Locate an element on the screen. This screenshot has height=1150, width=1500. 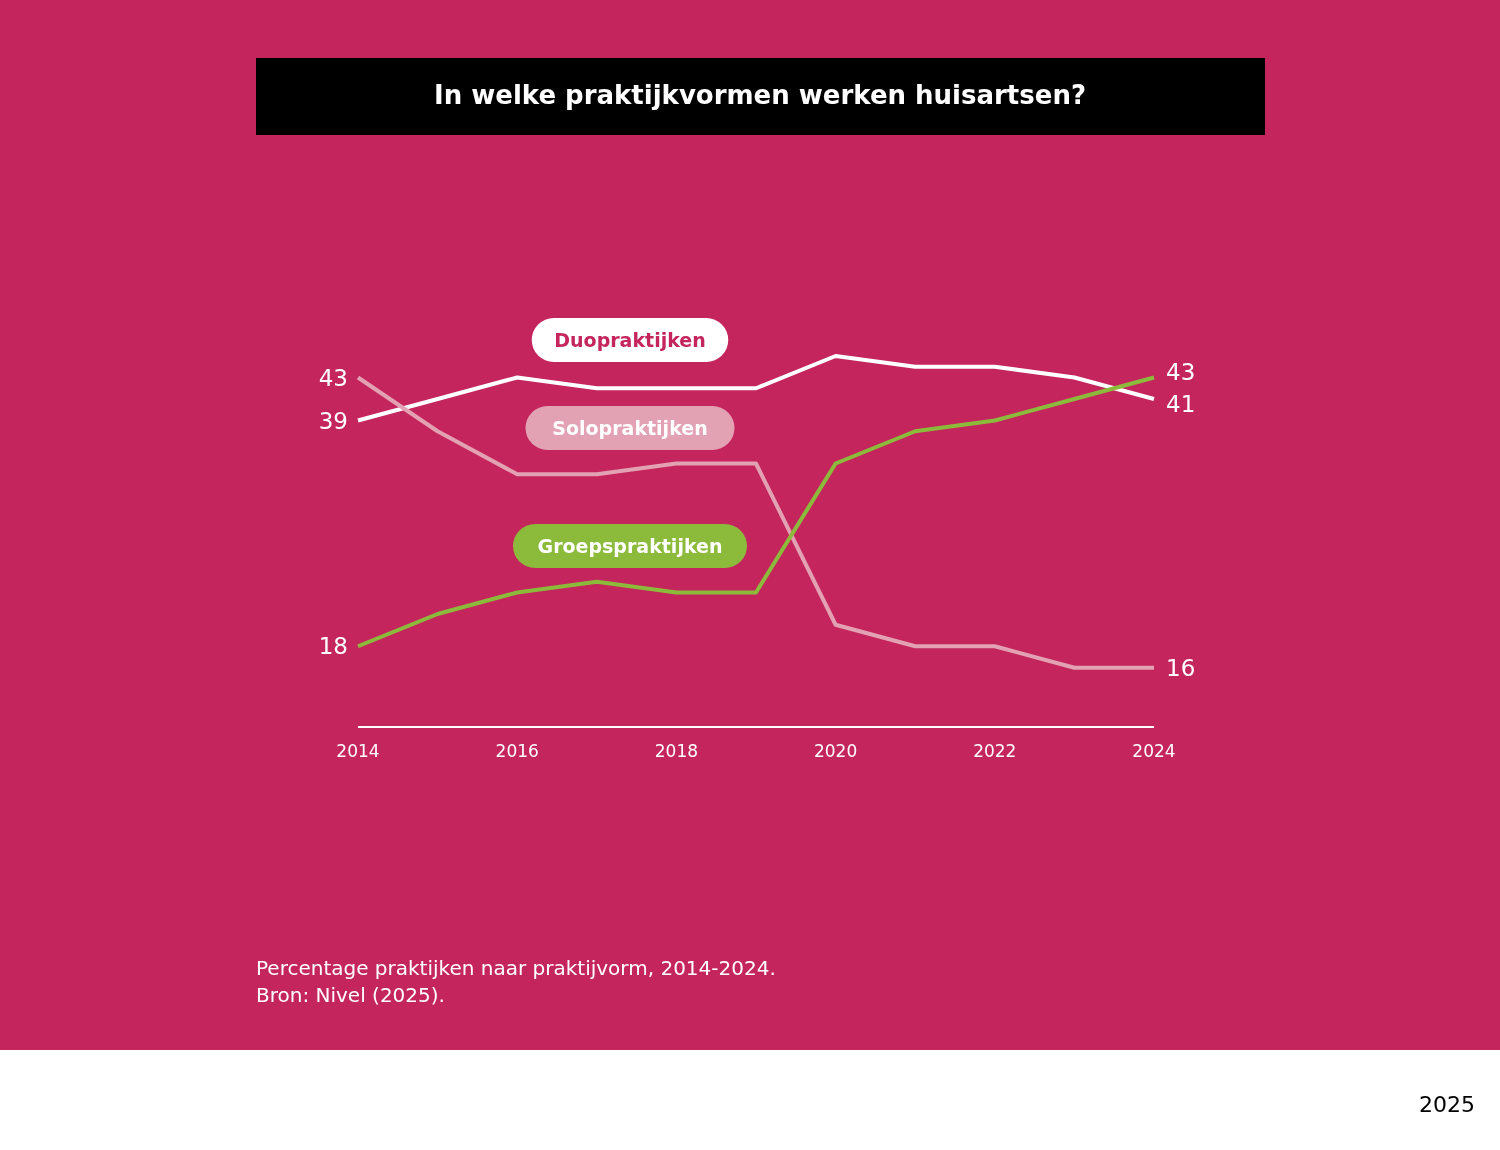
x-tick-label: 2014 is located at coordinates (358, 751).